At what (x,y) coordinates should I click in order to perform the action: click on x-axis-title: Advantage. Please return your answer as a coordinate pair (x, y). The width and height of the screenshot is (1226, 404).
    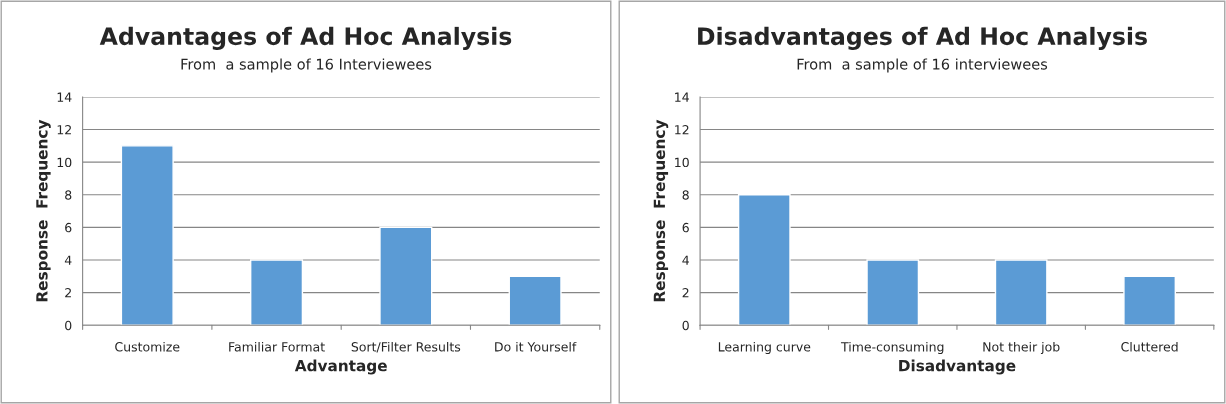
    Looking at the image, I should click on (340, 367).